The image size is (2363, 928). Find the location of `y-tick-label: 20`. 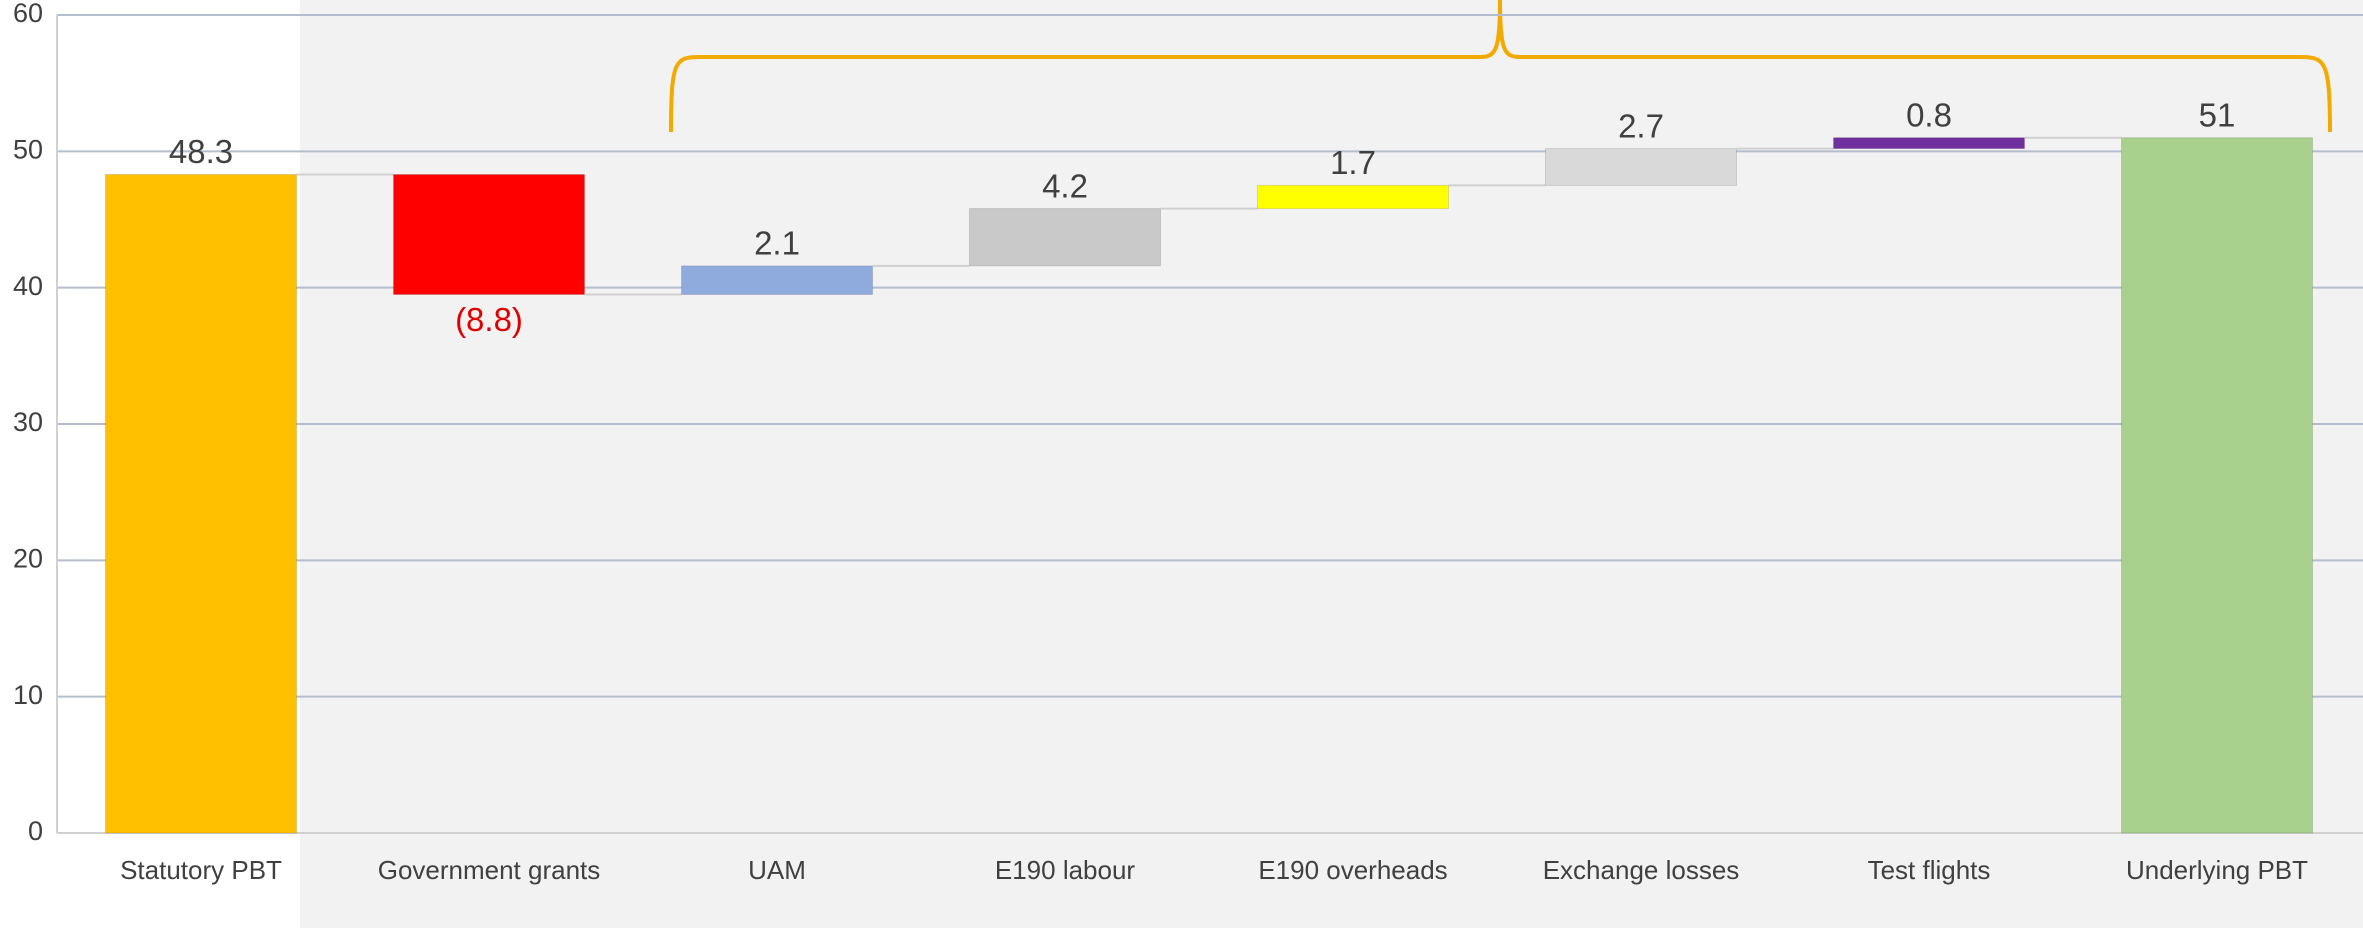

y-tick-label: 20 is located at coordinates (28, 558).